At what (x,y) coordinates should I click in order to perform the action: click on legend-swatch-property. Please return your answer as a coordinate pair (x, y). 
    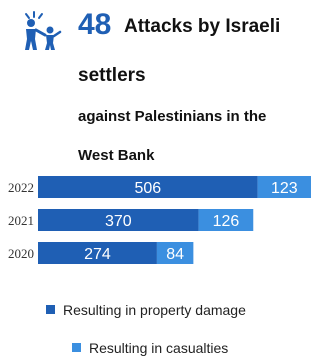
    Looking at the image, I should click on (50, 309).